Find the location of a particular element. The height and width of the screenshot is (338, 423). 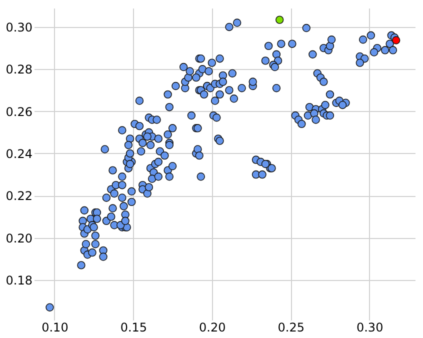

y-tick-label: 0.24 is located at coordinates (19, 153).